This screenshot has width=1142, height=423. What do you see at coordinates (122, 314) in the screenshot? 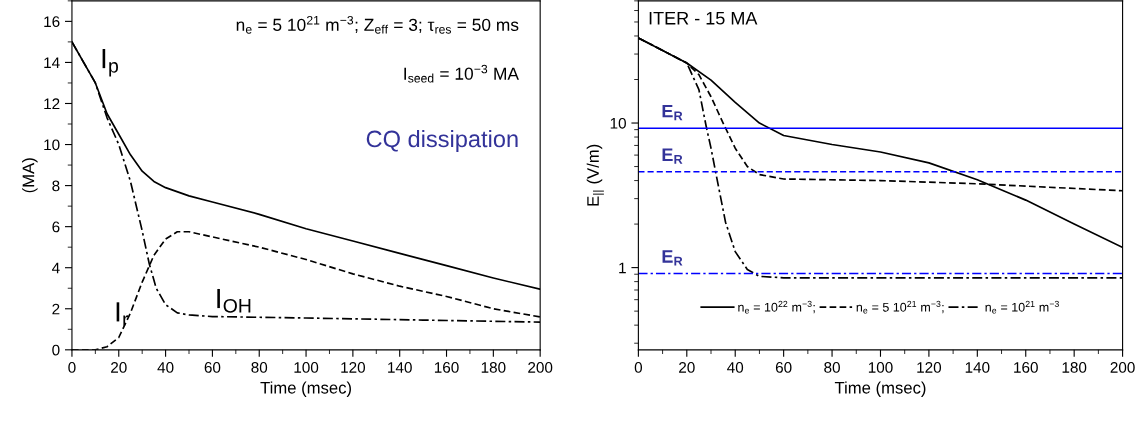
I see `series-label: I$_{r}$` at bounding box center [122, 314].